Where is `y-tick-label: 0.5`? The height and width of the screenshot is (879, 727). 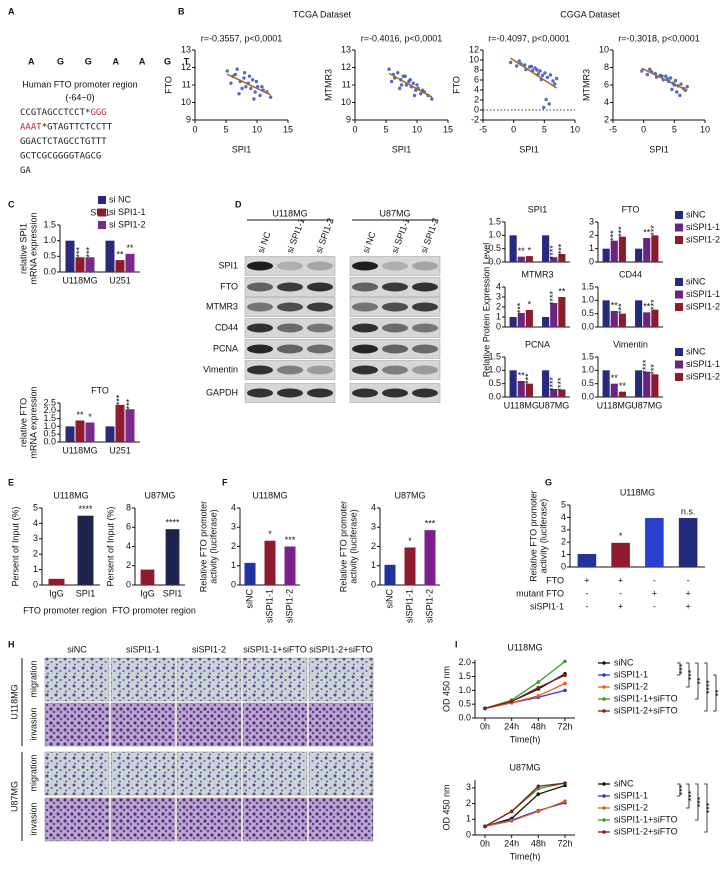
y-tick-label: 0.5 is located at coordinates (49, 434).